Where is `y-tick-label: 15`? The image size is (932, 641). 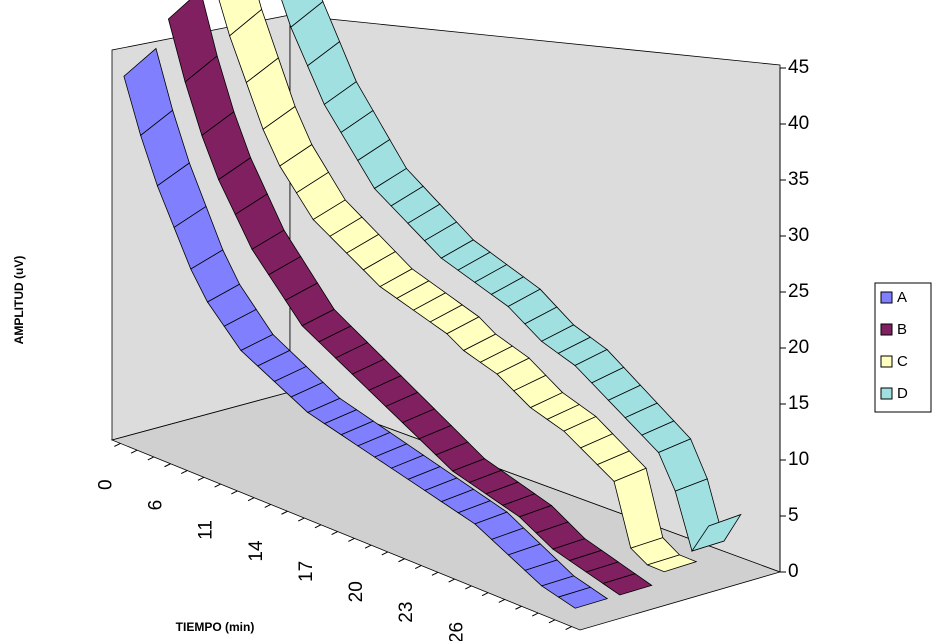
y-tick-label: 15 is located at coordinates (798, 403).